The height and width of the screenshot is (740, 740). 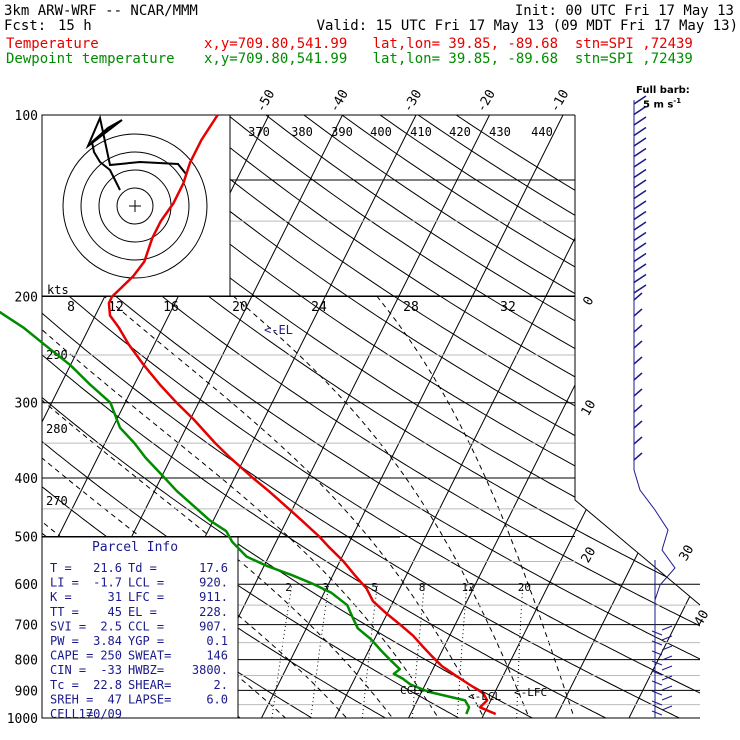 What do you see at coordinates (342, 132) in the screenshot?
I see `theta-label: 390` at bounding box center [342, 132].